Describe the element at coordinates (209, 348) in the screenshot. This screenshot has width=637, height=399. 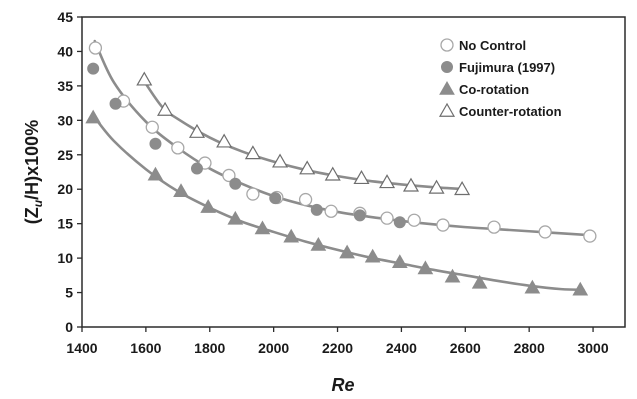
I see `x-tick-label: 1800` at that location.